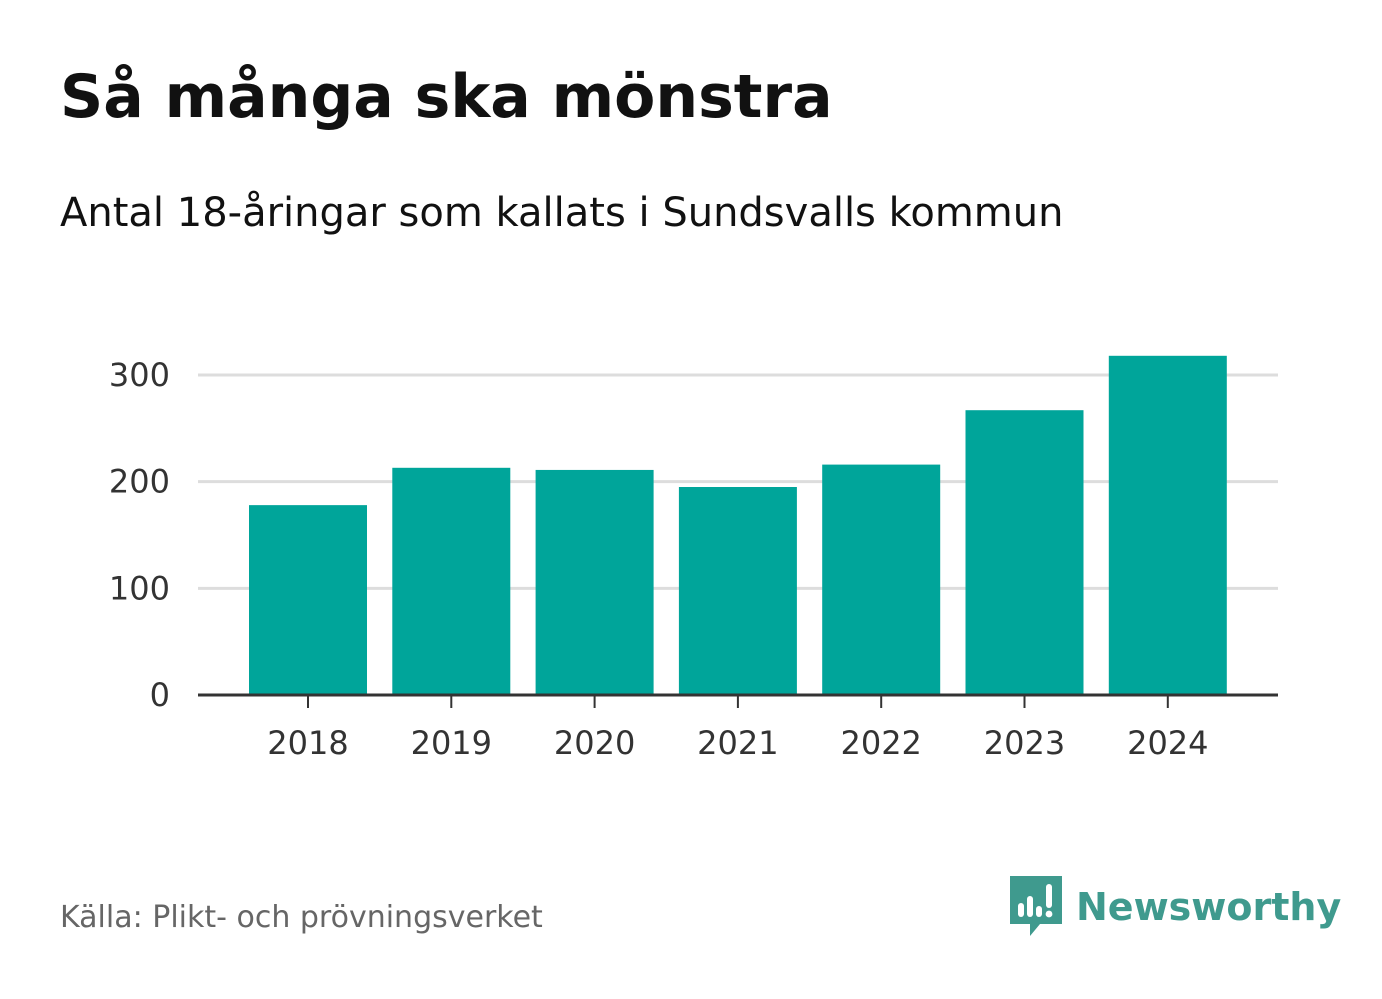  I want to click on newsworthy-logo: Newsworthy, so click(1175, 907).